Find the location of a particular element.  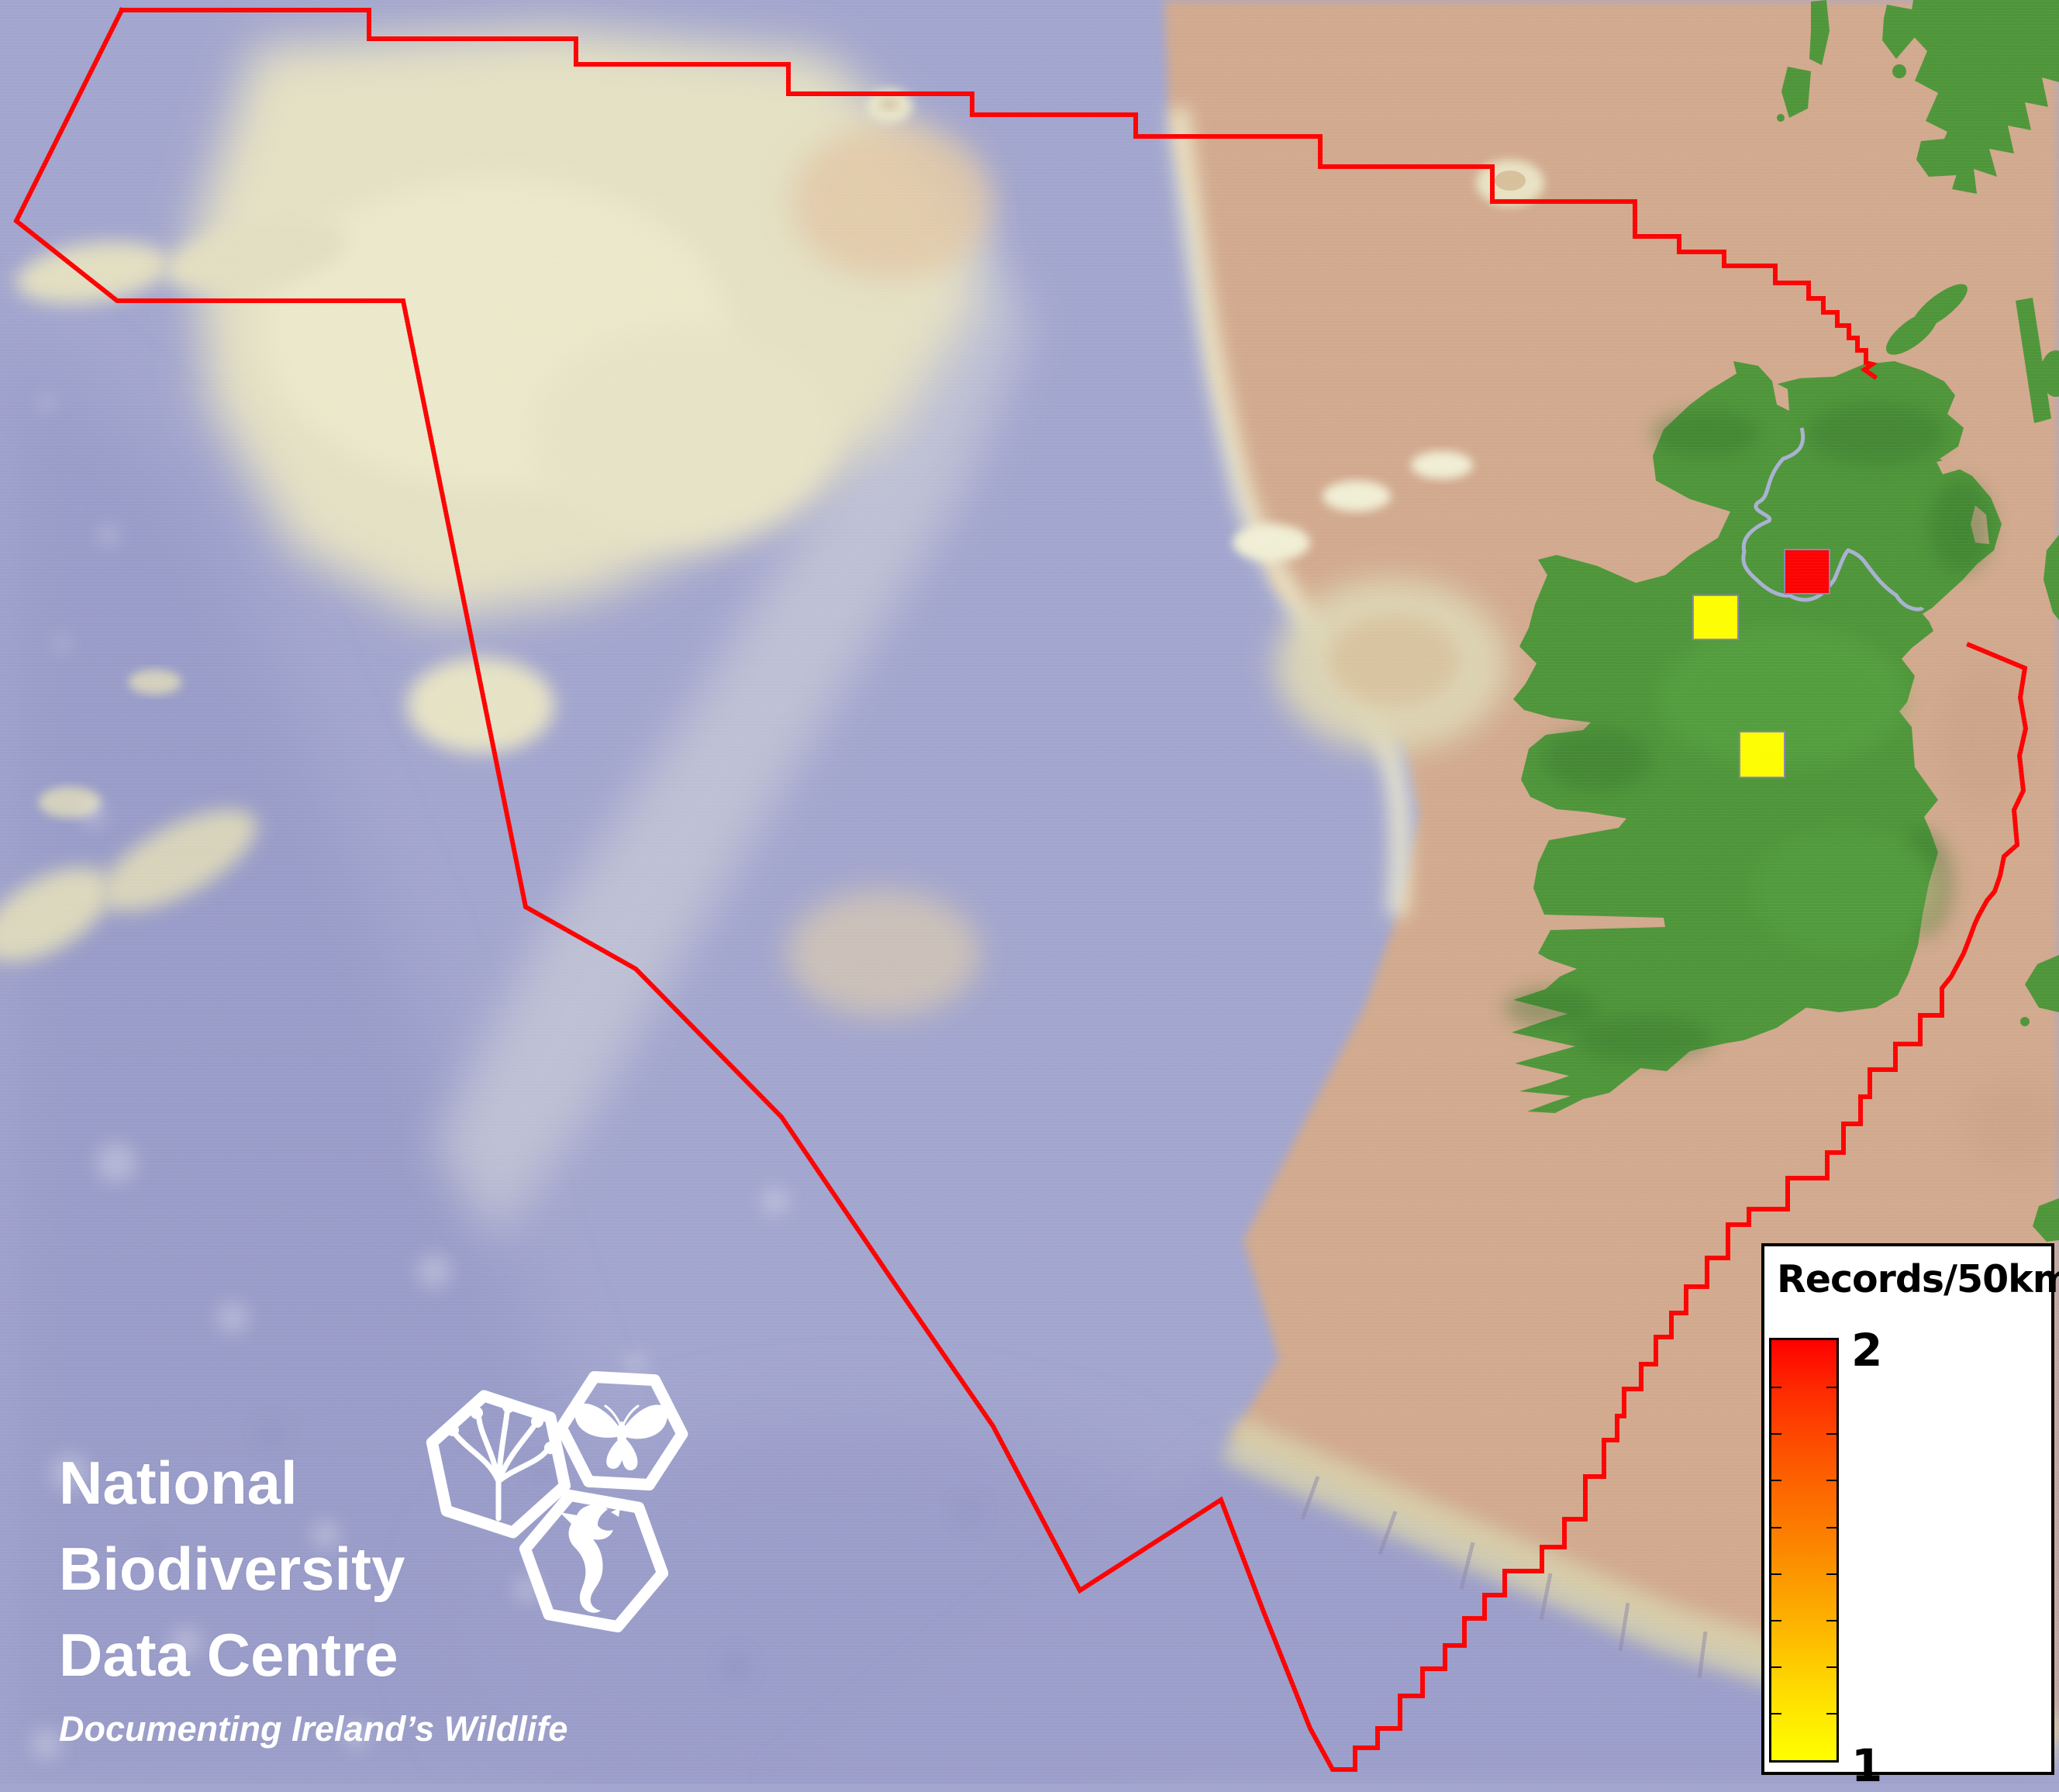

butterfly-antennae is located at coordinates (622, 1414).